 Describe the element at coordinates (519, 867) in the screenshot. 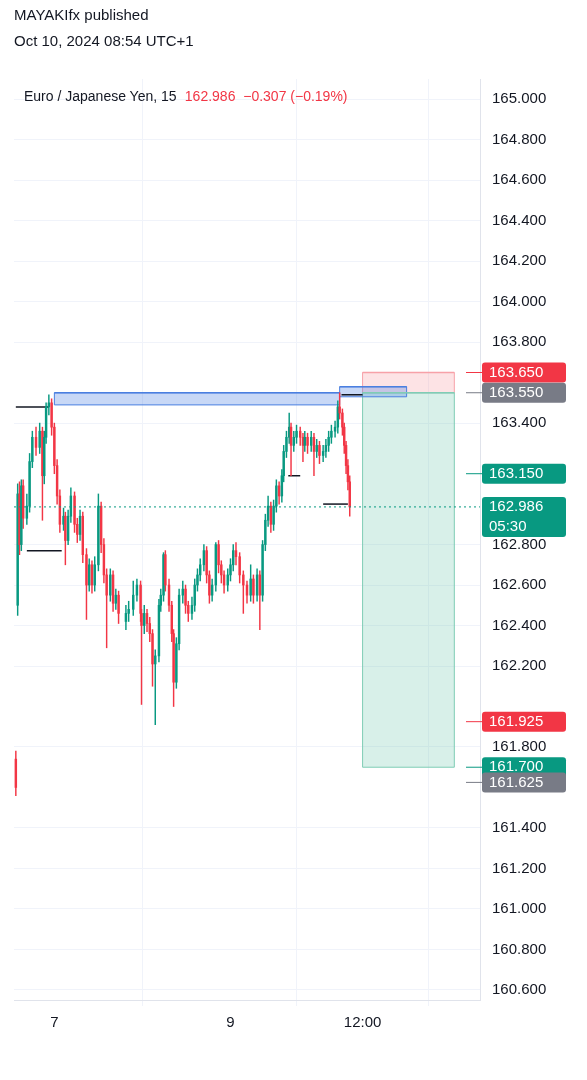

I see `y-tick-label: 161.200` at that location.